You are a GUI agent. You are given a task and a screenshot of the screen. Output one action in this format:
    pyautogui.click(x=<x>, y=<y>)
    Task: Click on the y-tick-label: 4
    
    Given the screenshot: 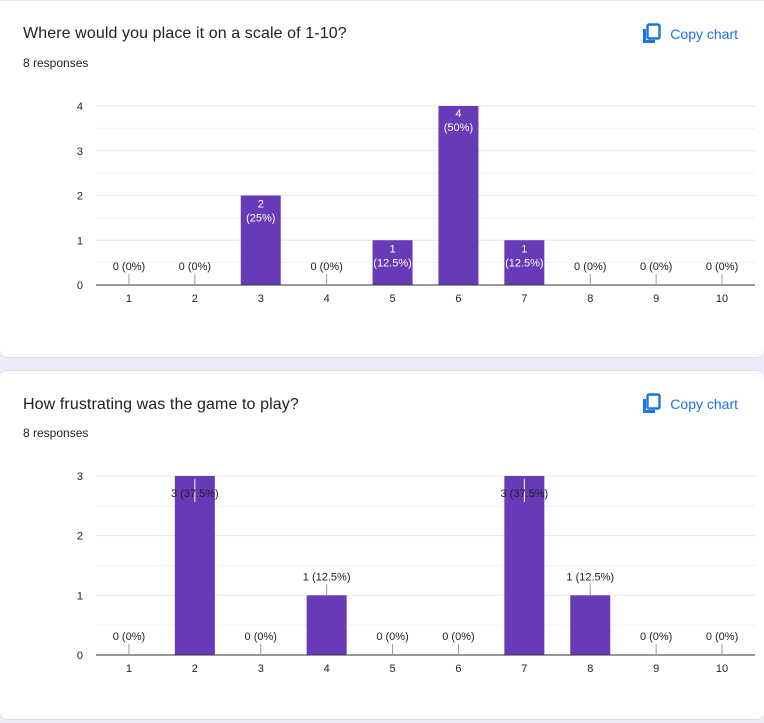 What is the action you would take?
    pyautogui.click(x=80, y=107)
    